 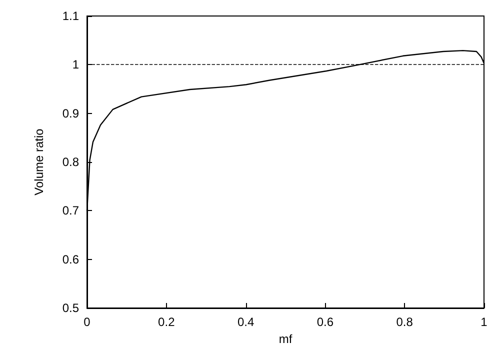 What do you see at coordinates (71, 162) in the screenshot?
I see `y-tick-label: 0.8` at bounding box center [71, 162].